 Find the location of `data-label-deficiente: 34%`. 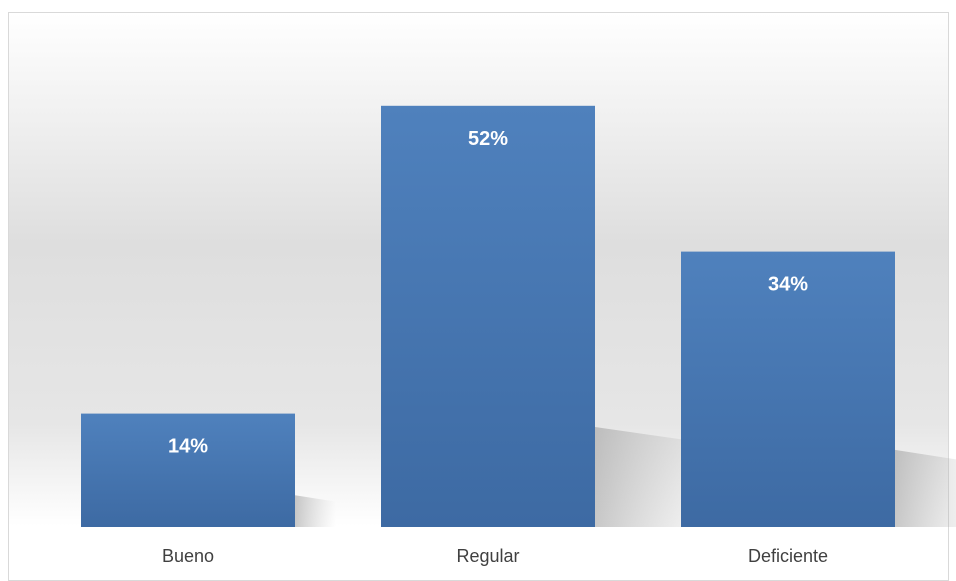

data-label-deficiente: 34% is located at coordinates (788, 285).